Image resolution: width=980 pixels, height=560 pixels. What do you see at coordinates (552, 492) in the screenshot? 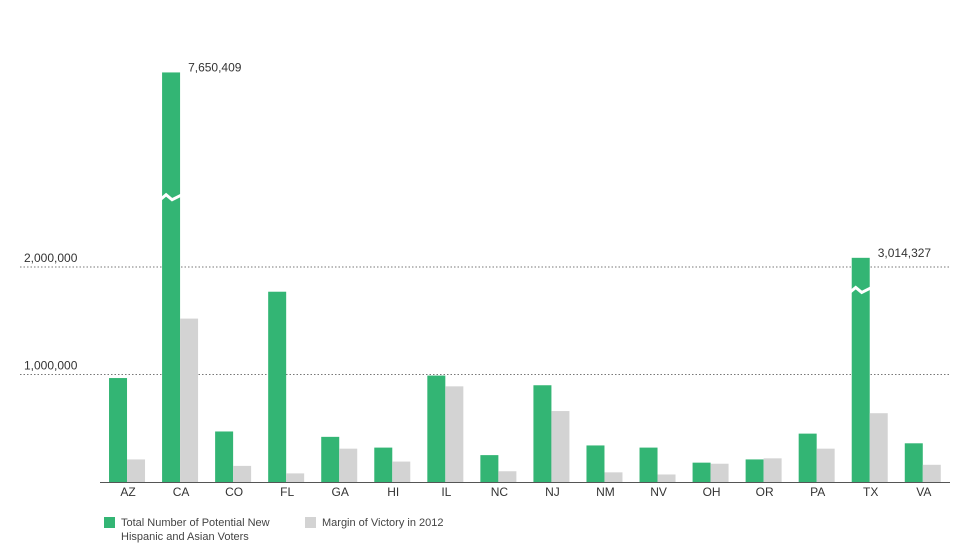
I see `x-tick-label: NJ` at bounding box center [552, 492].